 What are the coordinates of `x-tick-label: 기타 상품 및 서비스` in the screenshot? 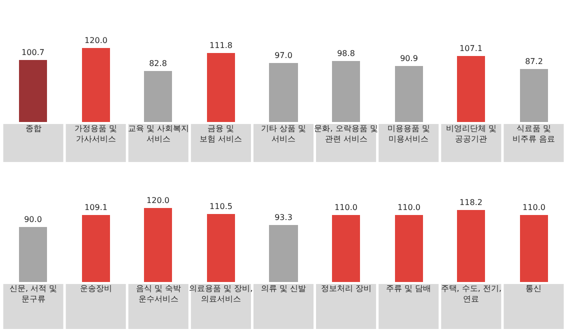 It's located at (283, 134).